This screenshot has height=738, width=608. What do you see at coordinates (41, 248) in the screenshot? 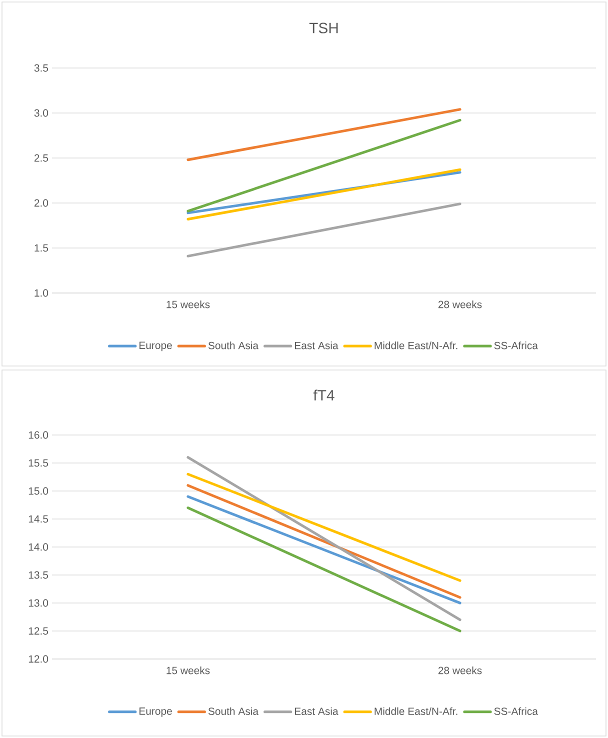
I see `y-tick-label: 1.5` at bounding box center [41, 248].